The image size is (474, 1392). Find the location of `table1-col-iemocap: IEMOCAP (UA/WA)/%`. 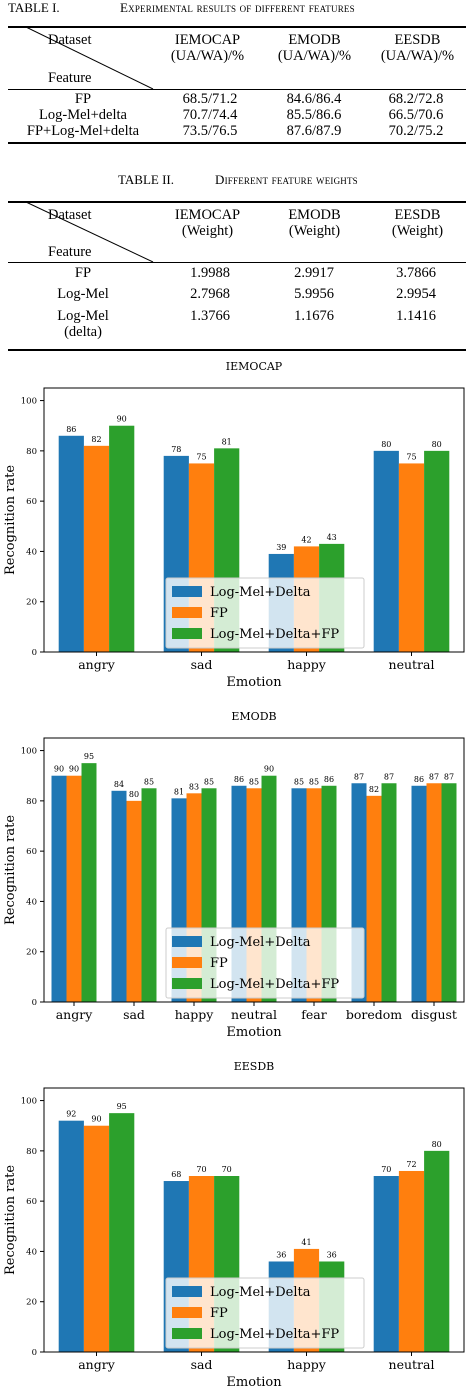

table1-col-iemocap: IEMOCAP (UA/WA)/% is located at coordinates (207, 48).